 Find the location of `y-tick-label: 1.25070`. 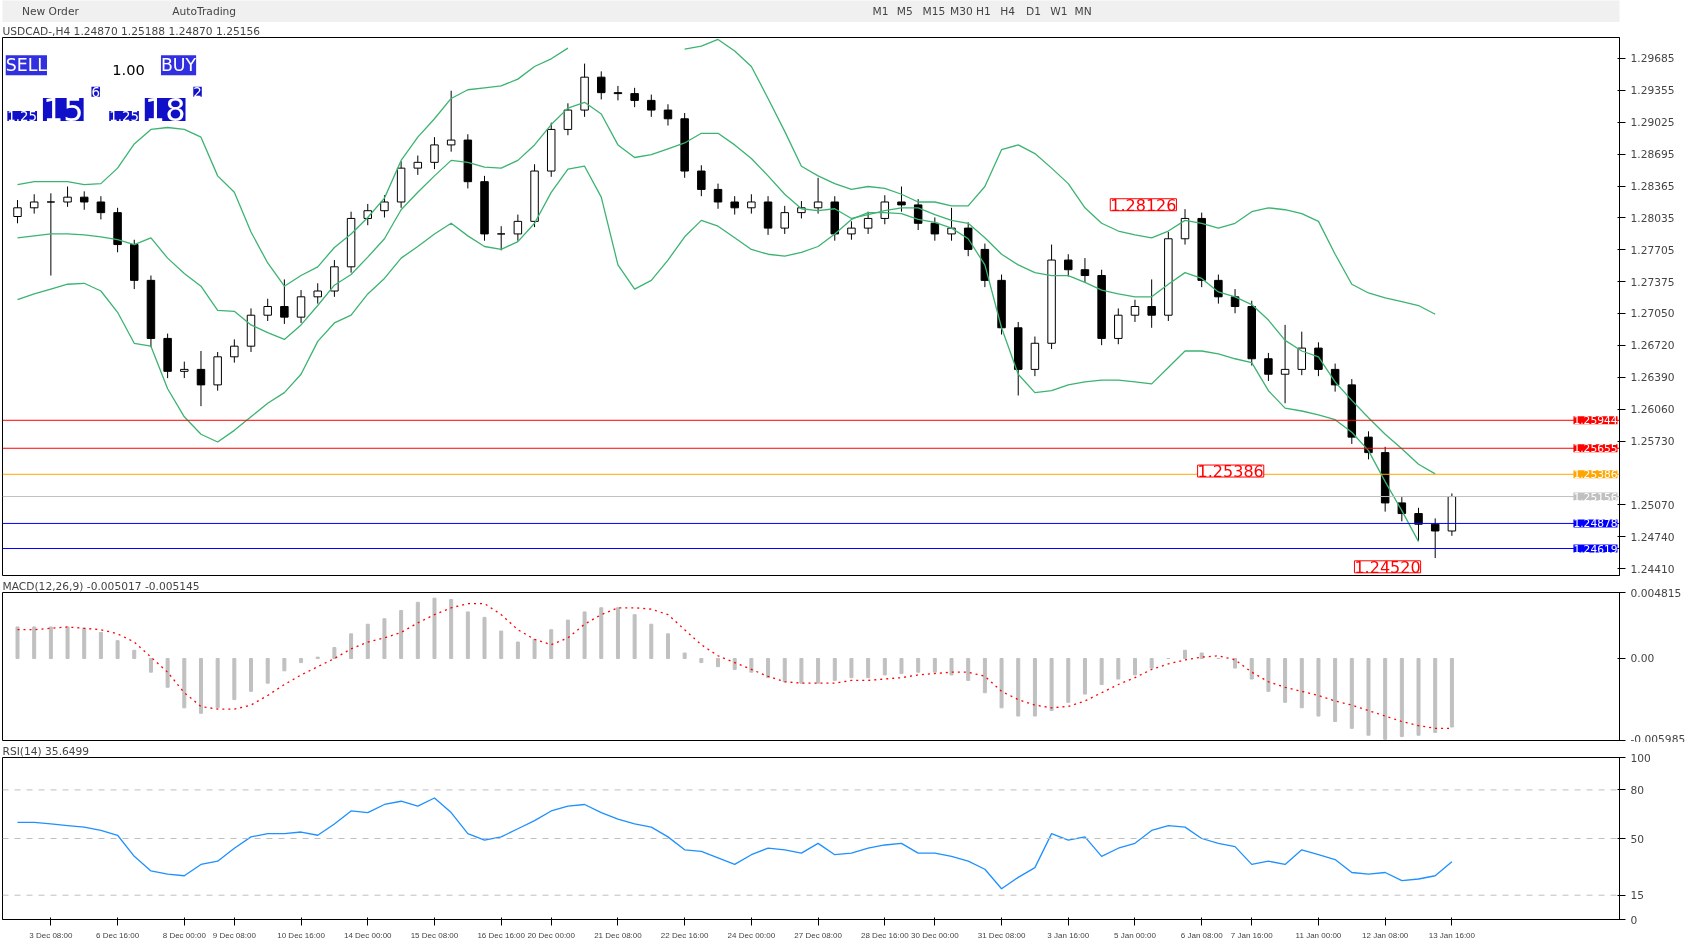

y-tick-label: 1.25070 is located at coordinates (1652, 505).